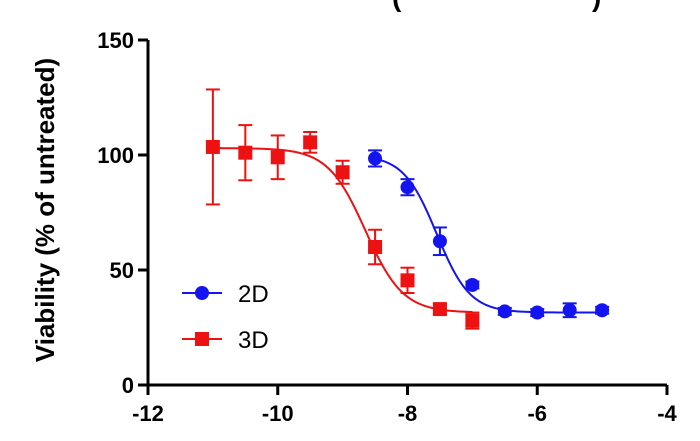  I want to click on legend-marker-2D, so click(202, 293).